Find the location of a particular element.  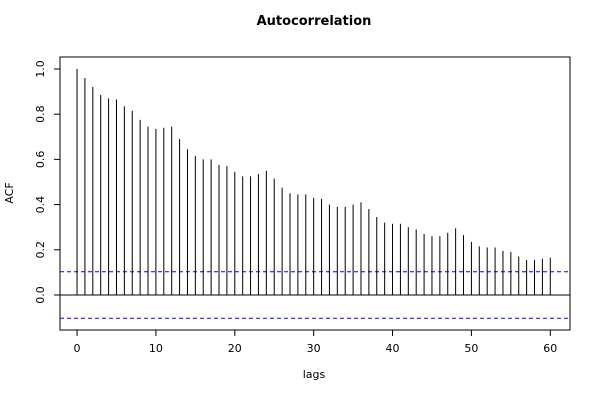

y-tick-label: 0.6 is located at coordinates (40, 160).